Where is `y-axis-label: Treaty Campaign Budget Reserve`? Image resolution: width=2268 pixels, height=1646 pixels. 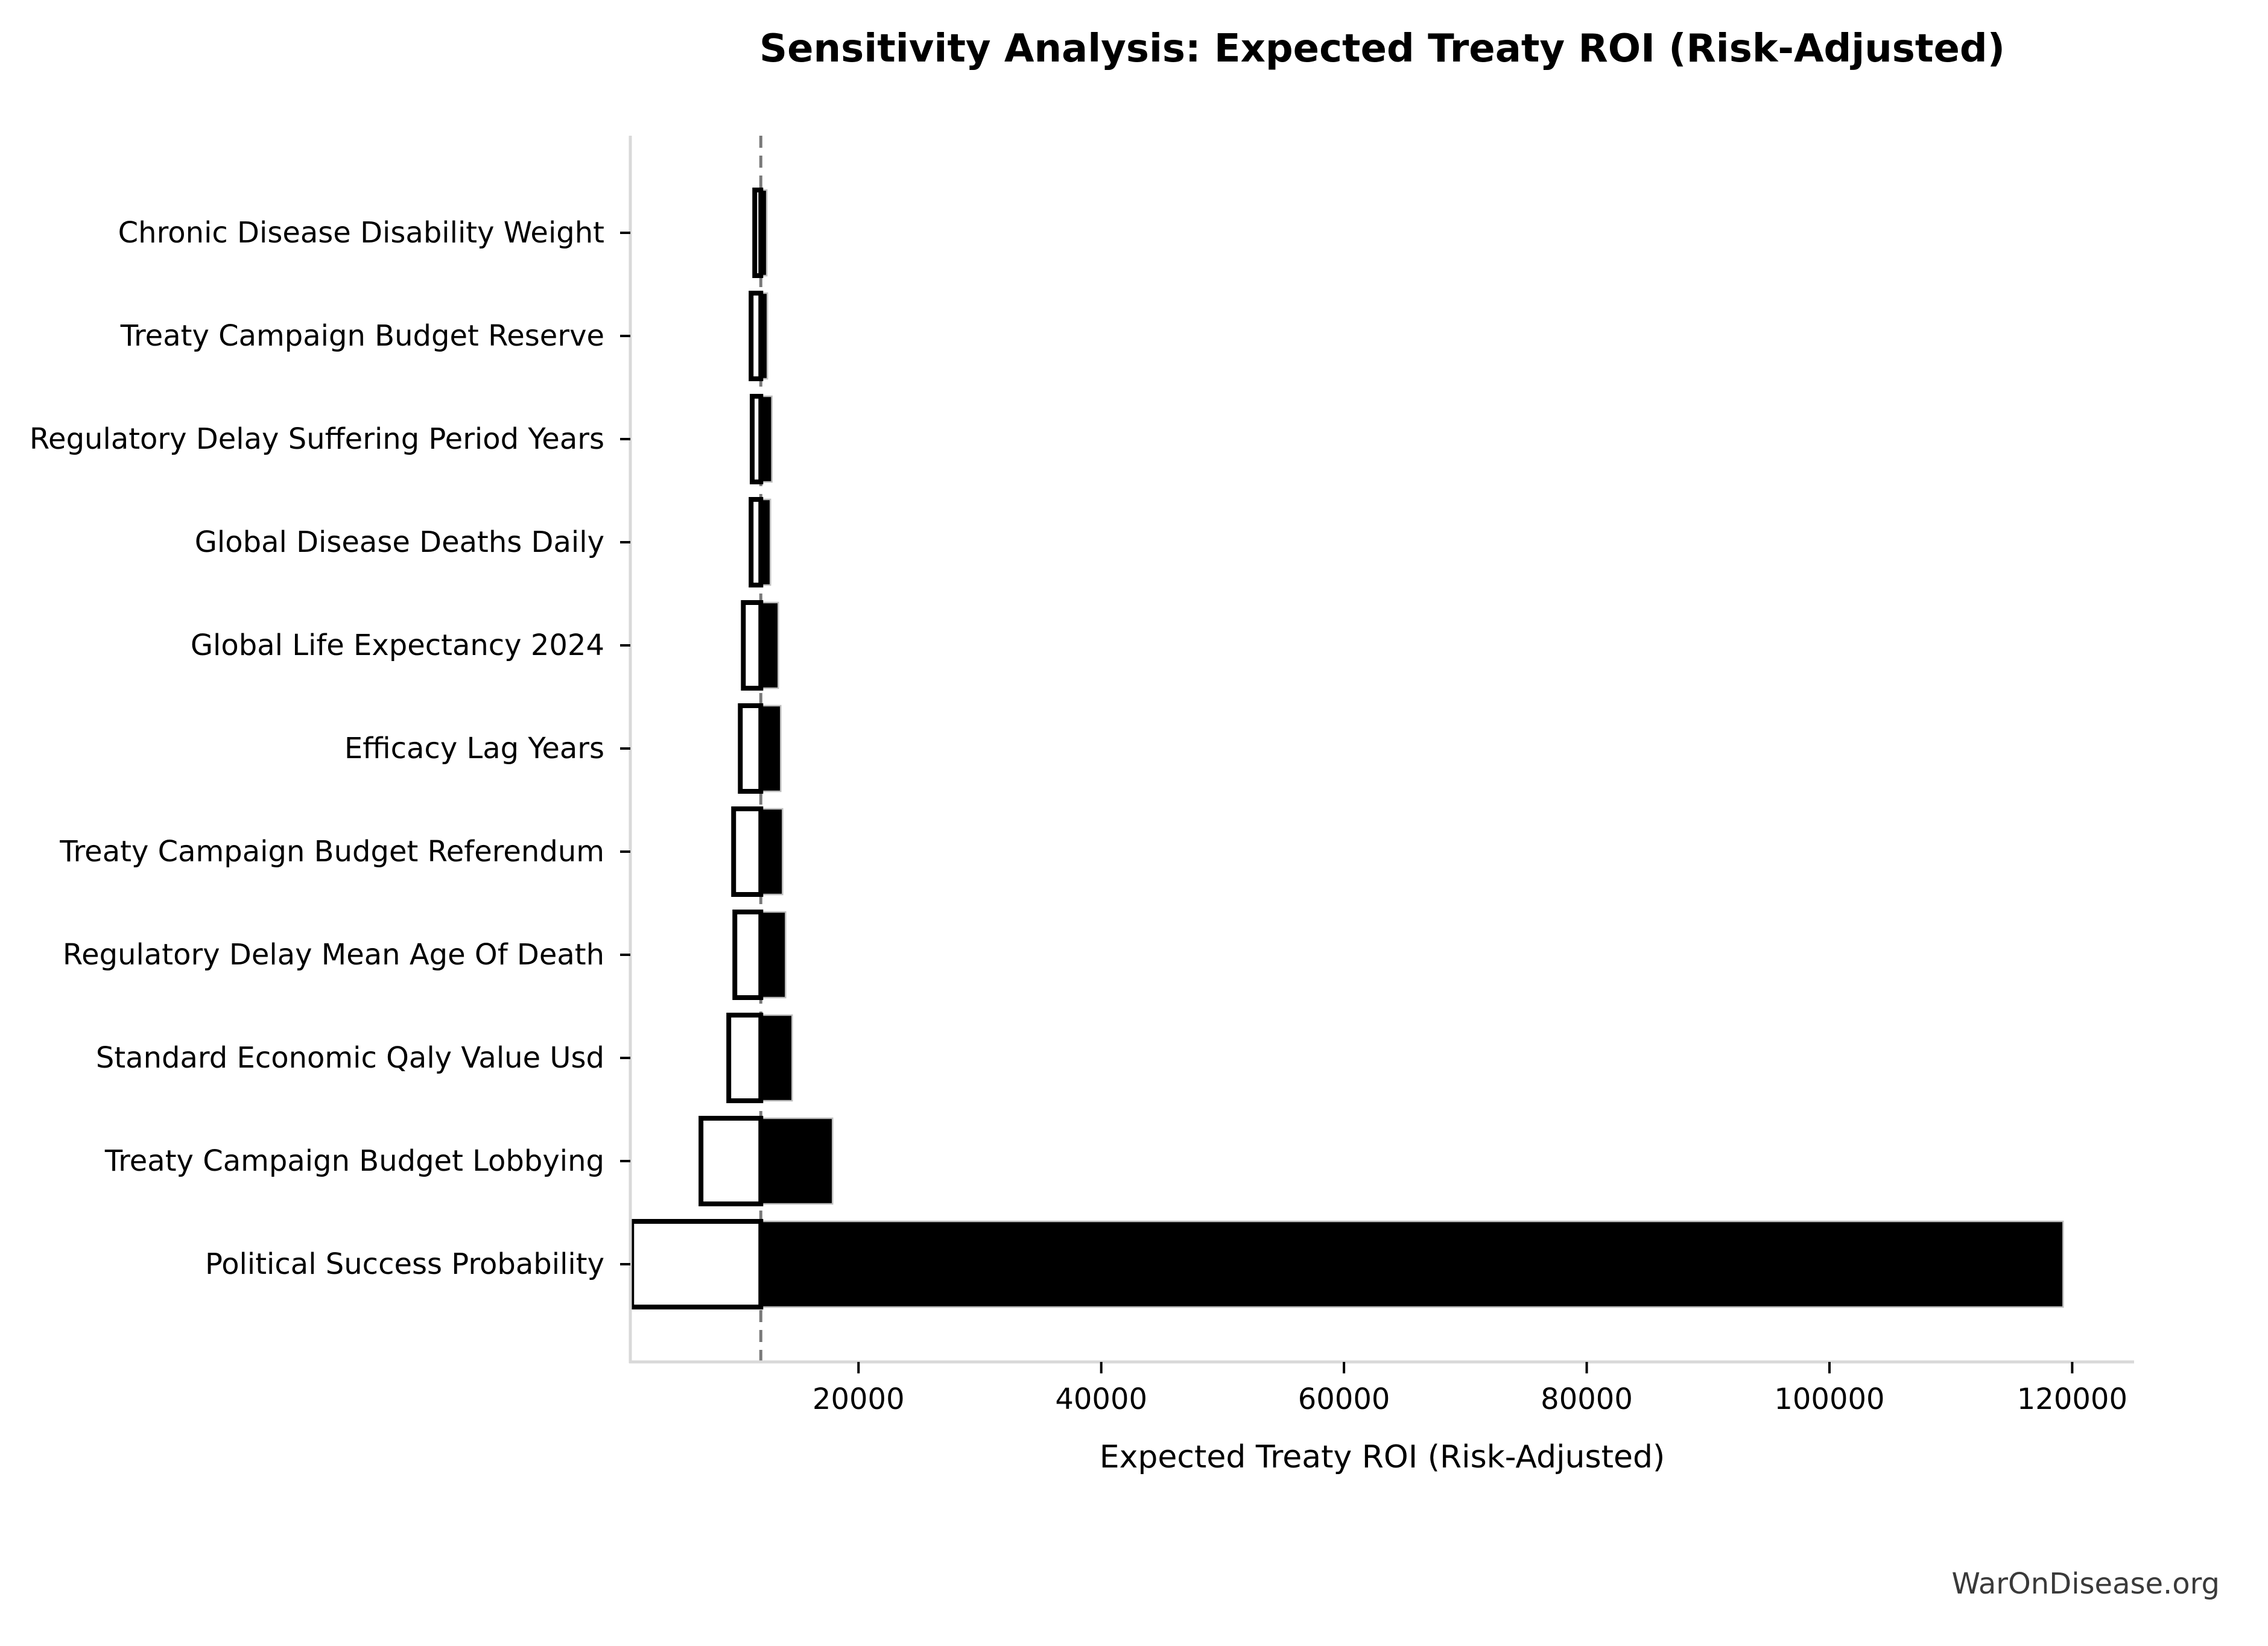 y-axis-label: Treaty Campaign Budget Reserve is located at coordinates (362, 336).